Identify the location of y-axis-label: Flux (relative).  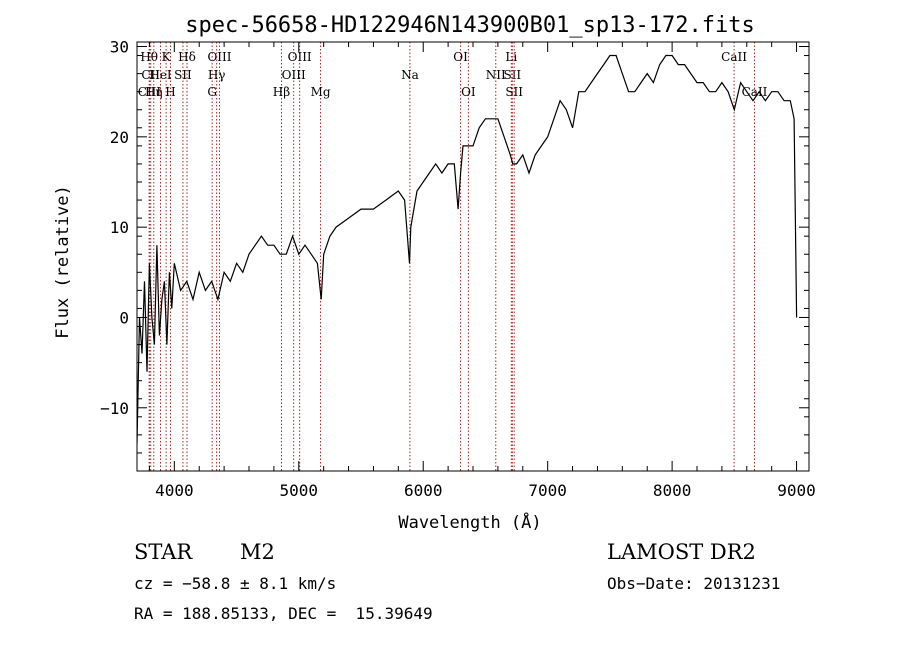
(63, 262).